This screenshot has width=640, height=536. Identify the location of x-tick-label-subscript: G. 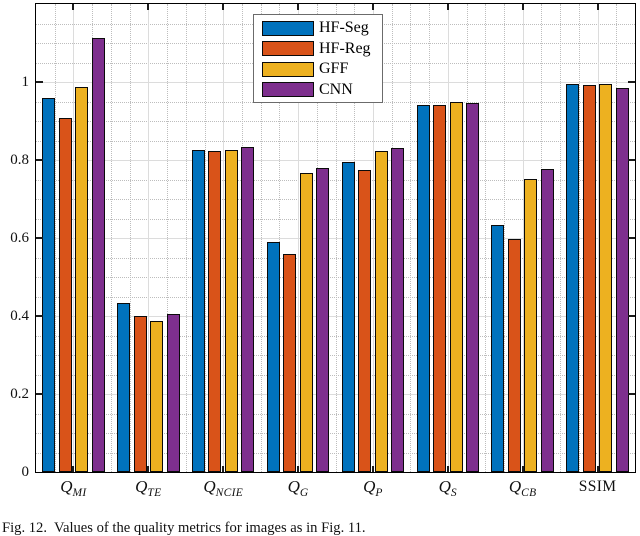
(304, 493).